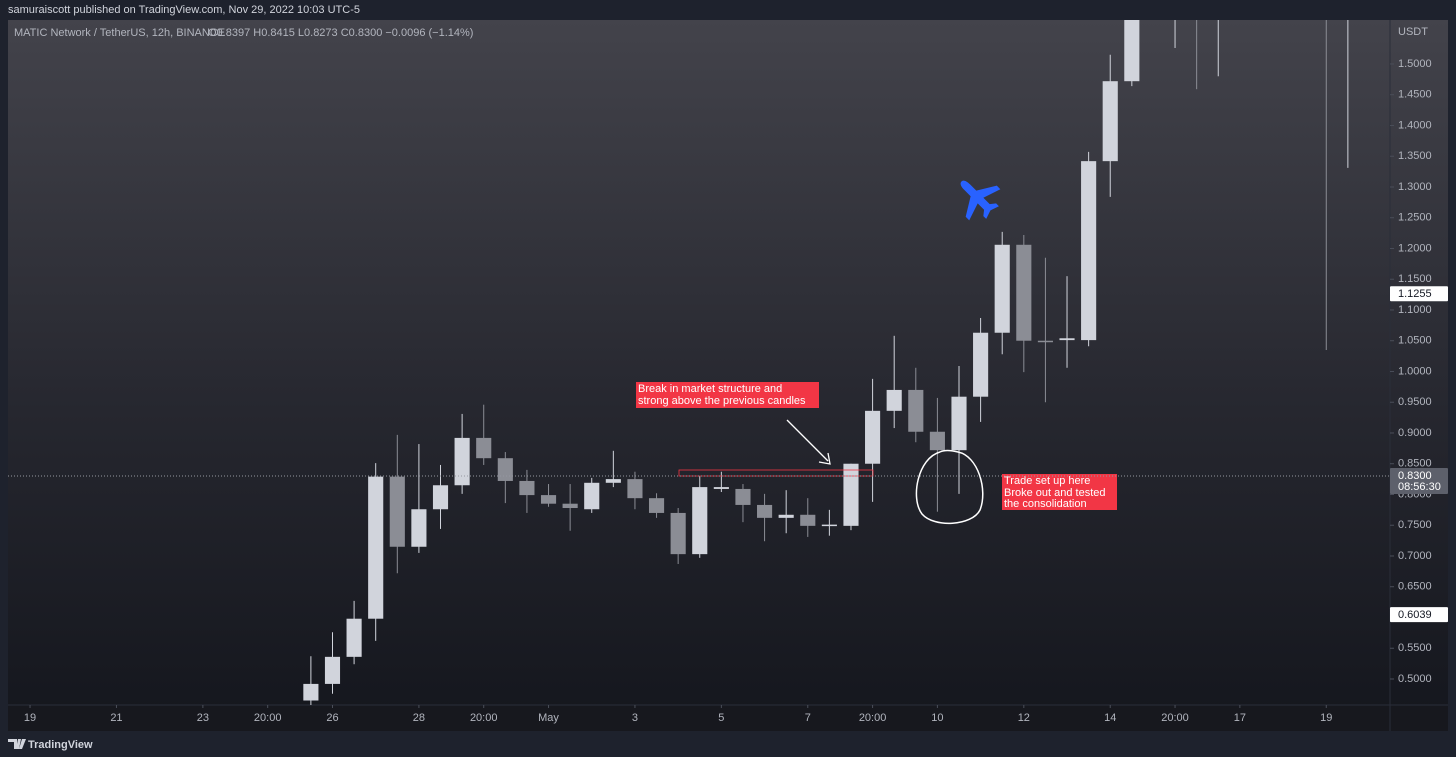 The image size is (1456, 757). Describe the element at coordinates (548, 718) in the screenshot. I see `x-tick-label: May` at that location.